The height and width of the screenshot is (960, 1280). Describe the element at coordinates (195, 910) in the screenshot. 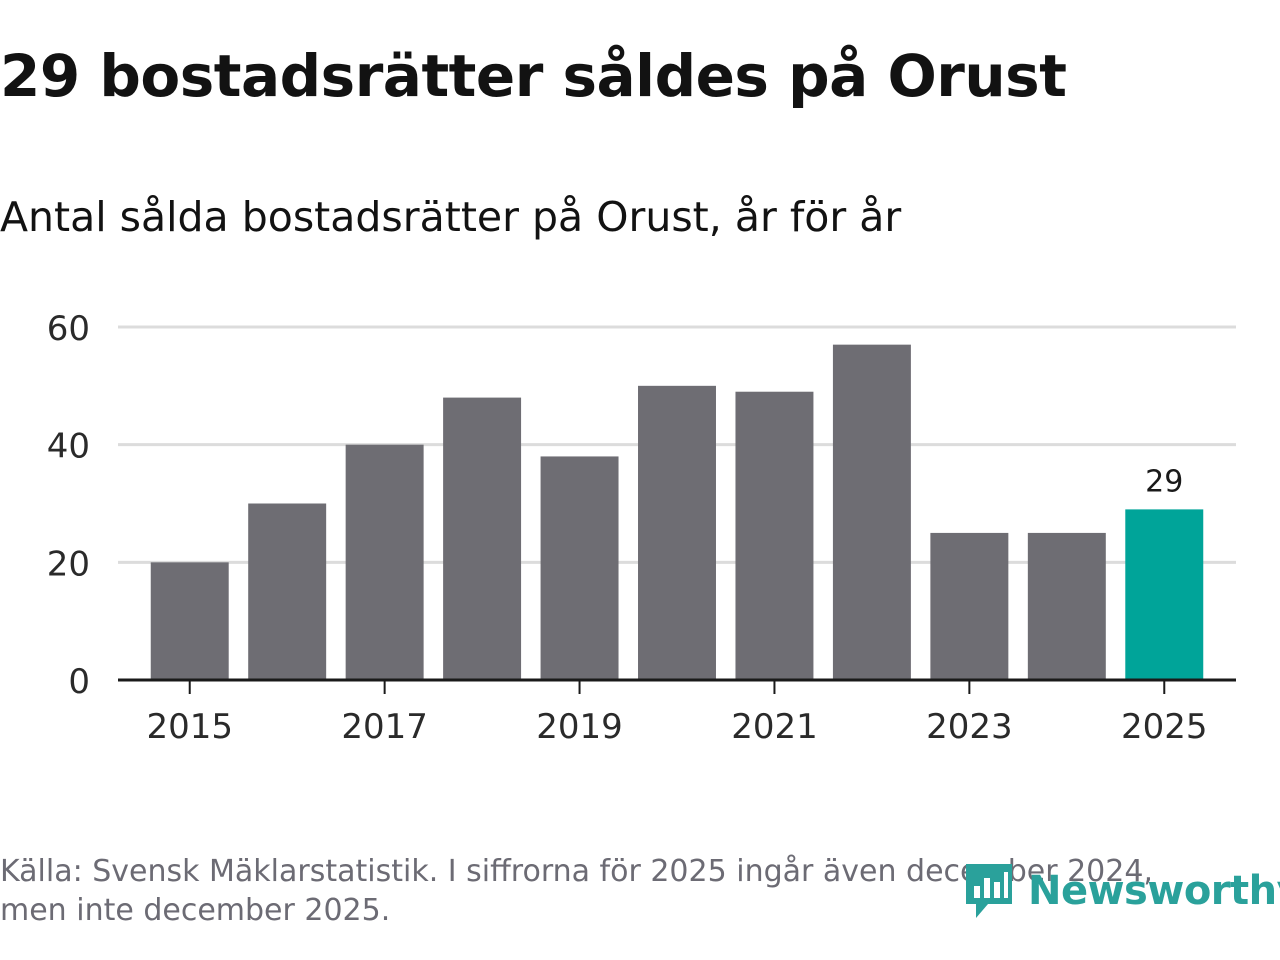

I see `source-note-line-2: men inte december 2025.` at that location.